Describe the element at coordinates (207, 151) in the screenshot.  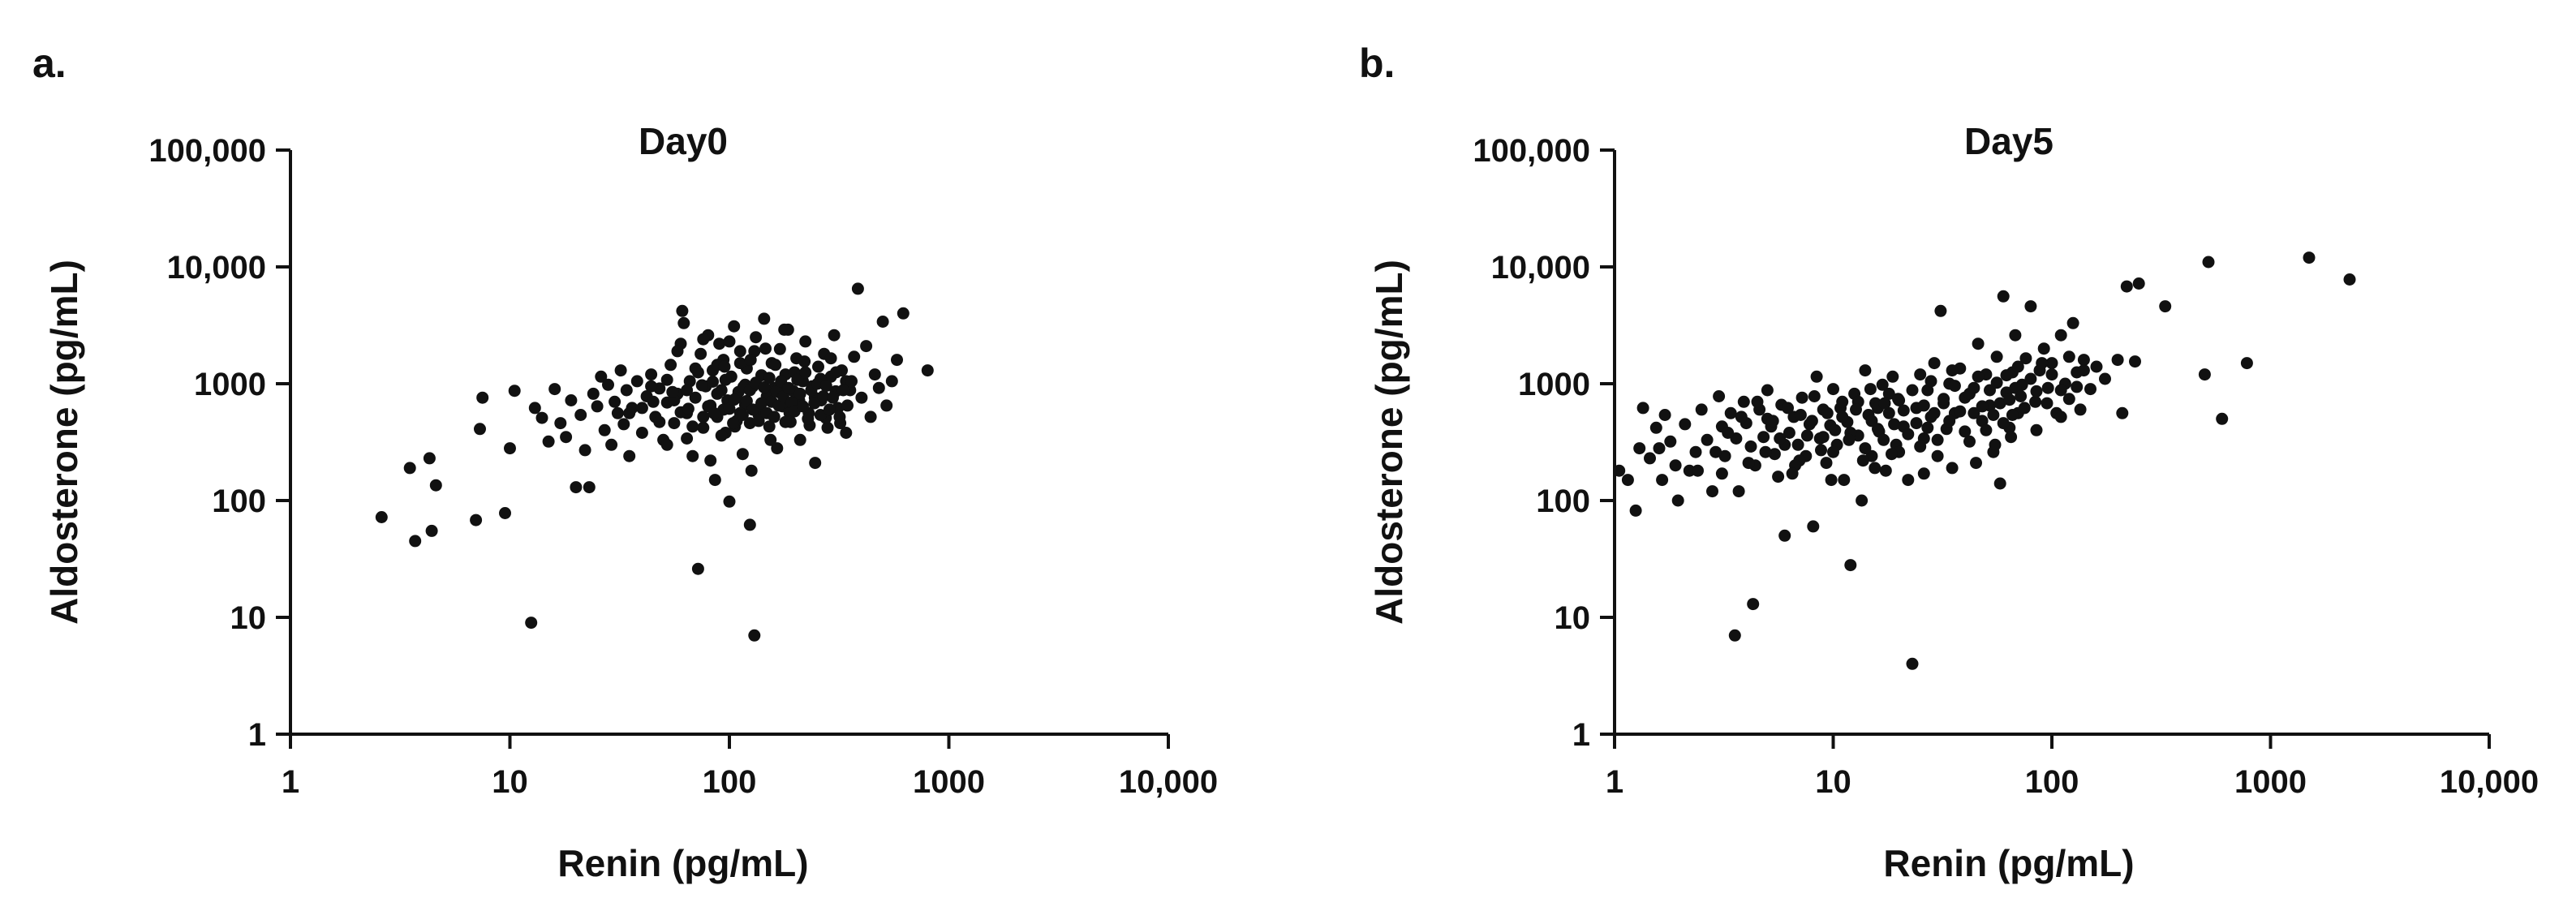
I see `y-tick-label: 100,000` at that location.